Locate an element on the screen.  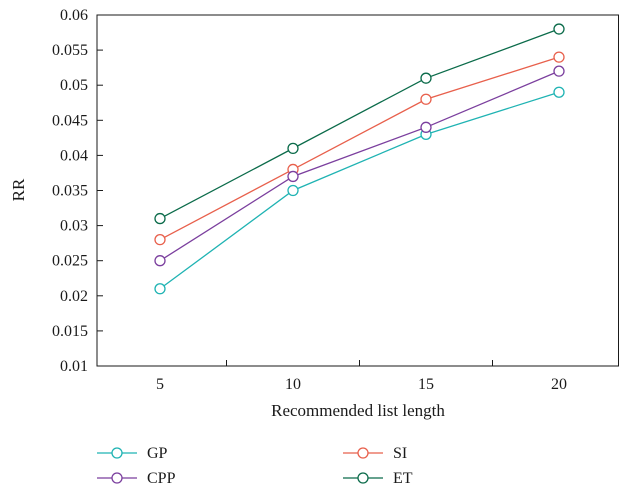
y-tick-label: 0.06 is located at coordinates (74, 15).